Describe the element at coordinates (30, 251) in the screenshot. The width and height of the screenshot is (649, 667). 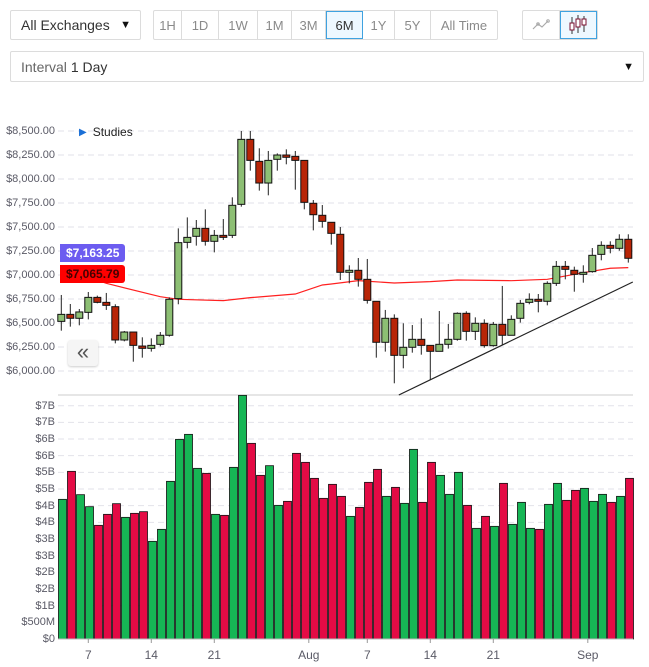
I see `price-axis-label: $7,250.00` at that location.